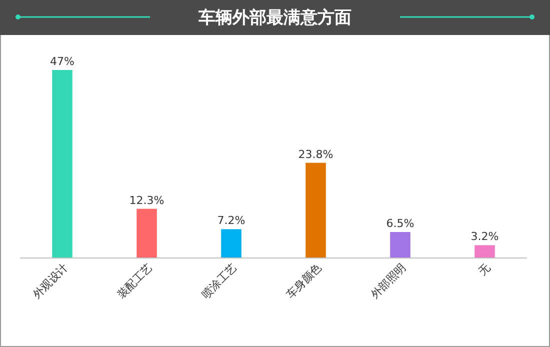  What do you see at coordinates (135, 281) in the screenshot?
I see `x-tick-label: 装配工艺` at bounding box center [135, 281].